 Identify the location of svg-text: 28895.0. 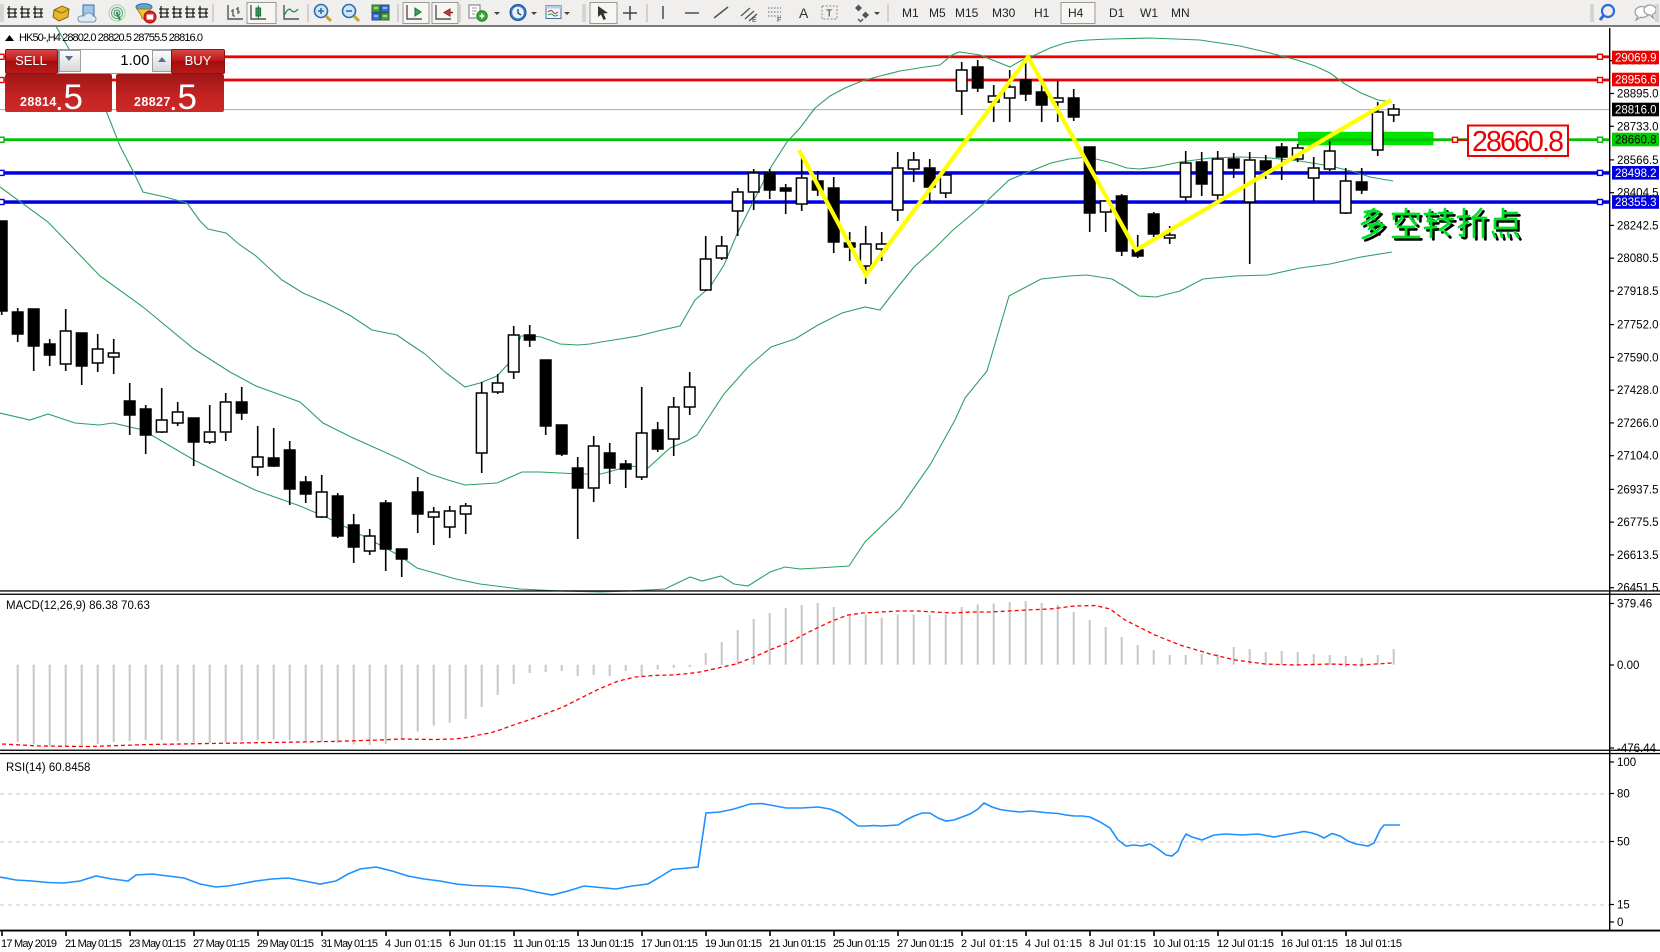
(1638, 95).